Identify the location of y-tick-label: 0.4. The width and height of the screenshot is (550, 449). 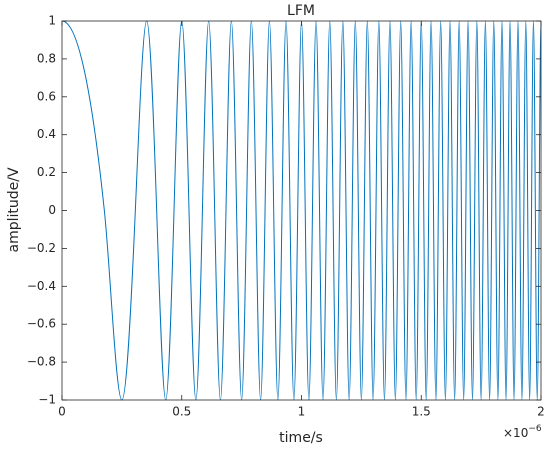
(46, 134).